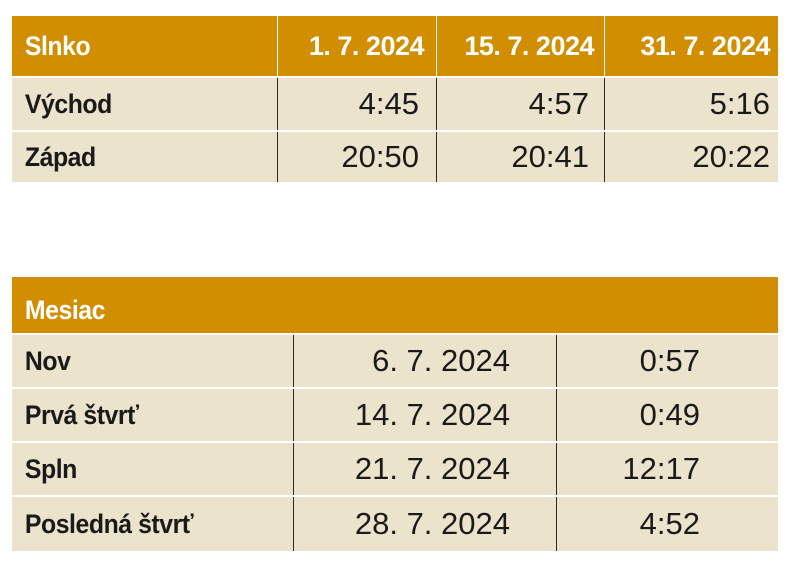  I want to click on sun-date-1: 1. 7. 2024, so click(356, 46).